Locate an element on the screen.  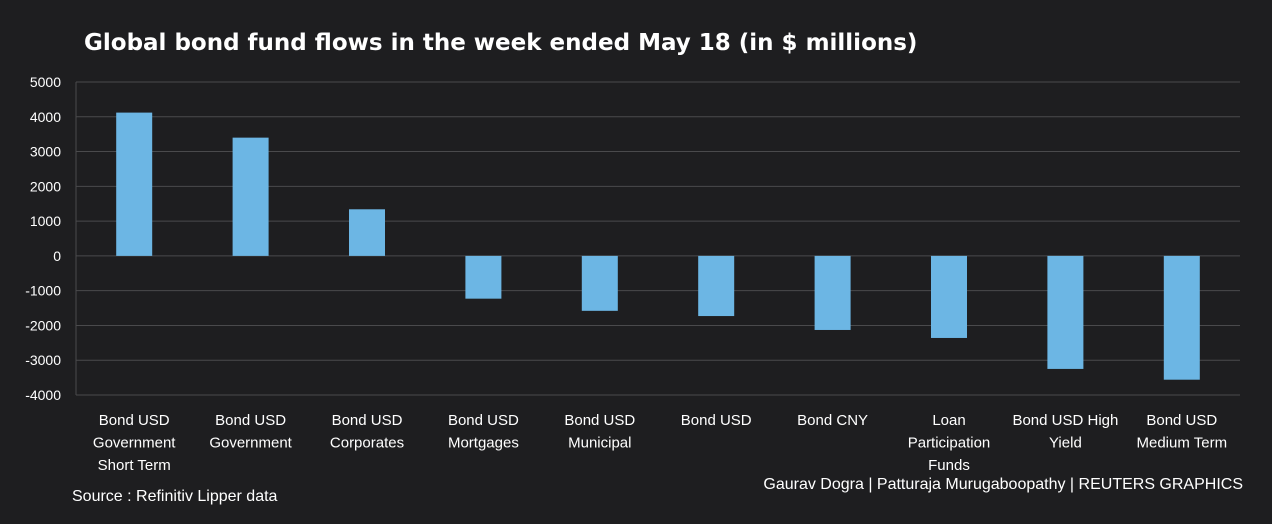
x-tick-label: Bond CNY is located at coordinates (832, 420).